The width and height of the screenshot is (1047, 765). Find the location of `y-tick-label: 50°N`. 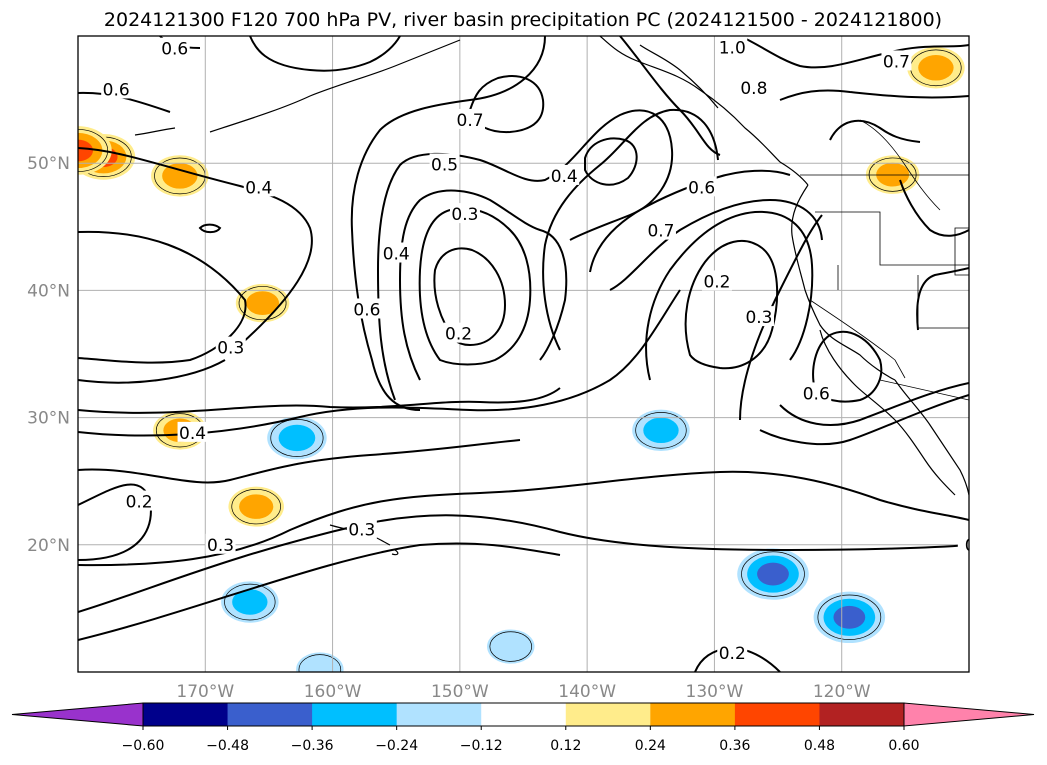

y-tick-label: 50°N is located at coordinates (48, 164).